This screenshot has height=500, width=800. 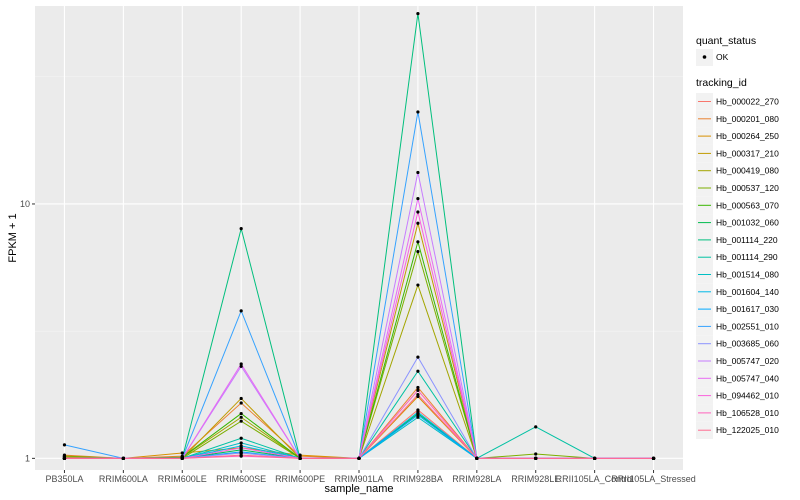 What do you see at coordinates (64, 479) in the screenshot?
I see `x-tick-label: PB350LA` at bounding box center [64, 479].